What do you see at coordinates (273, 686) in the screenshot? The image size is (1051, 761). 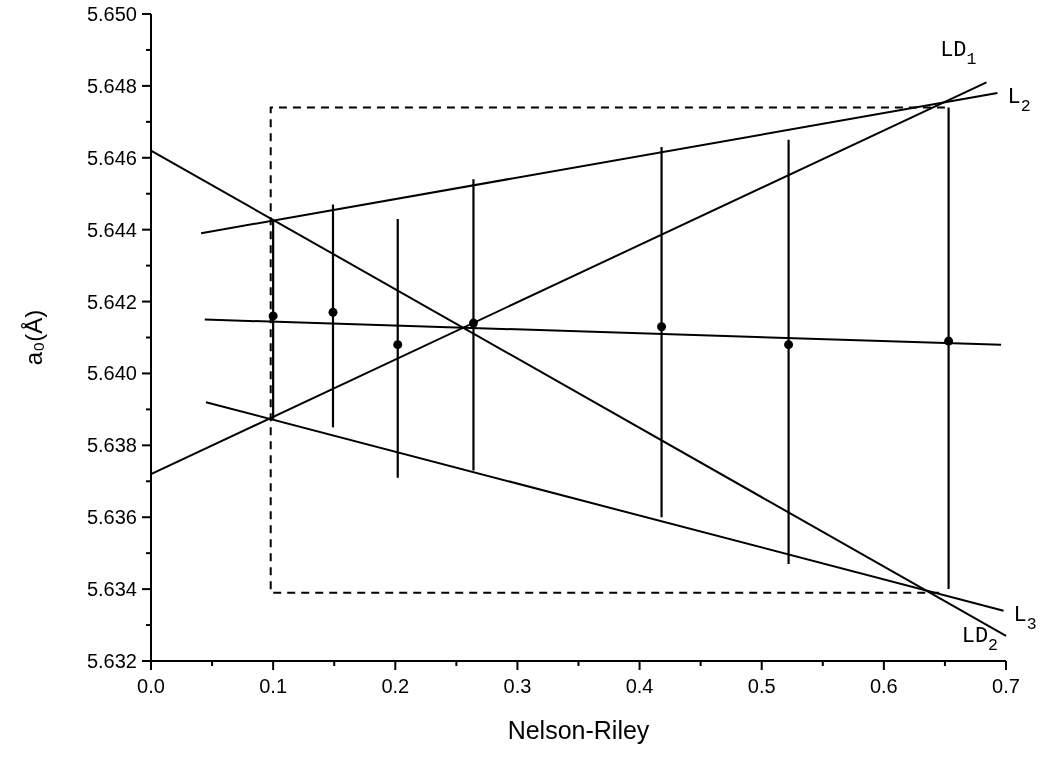 I see `x-tick-label: 0.1` at bounding box center [273, 686].